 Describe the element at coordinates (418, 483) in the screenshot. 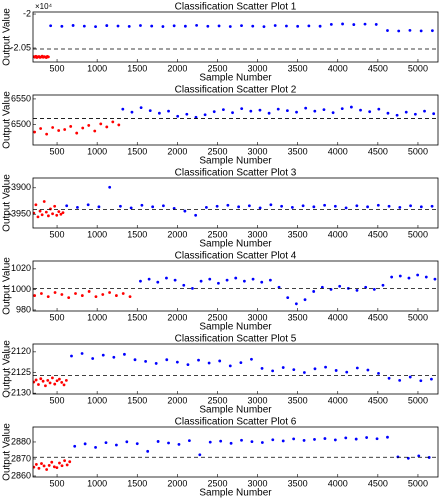

I see `x-tick-label: 5000` at that location.